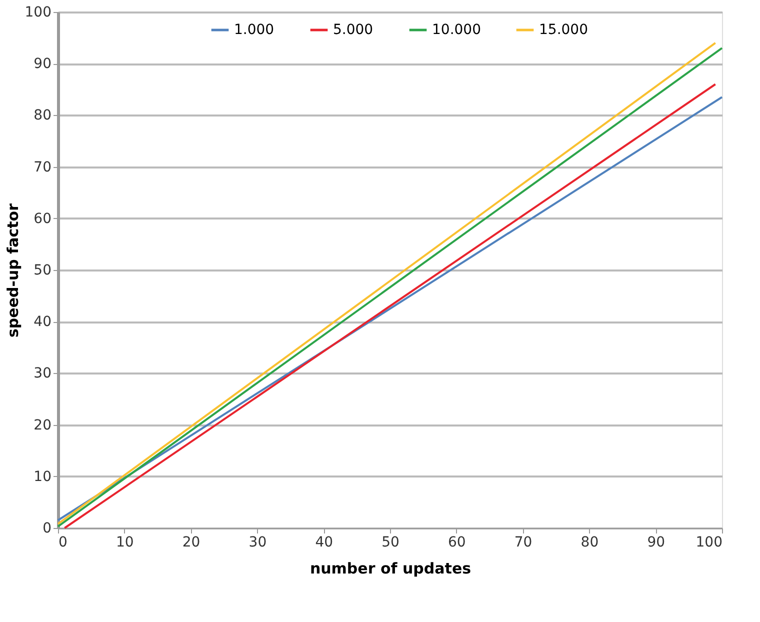 This screenshot has height=622, width=760. What do you see at coordinates (254, 30) in the screenshot?
I see `legend-label: 1.000` at bounding box center [254, 30].